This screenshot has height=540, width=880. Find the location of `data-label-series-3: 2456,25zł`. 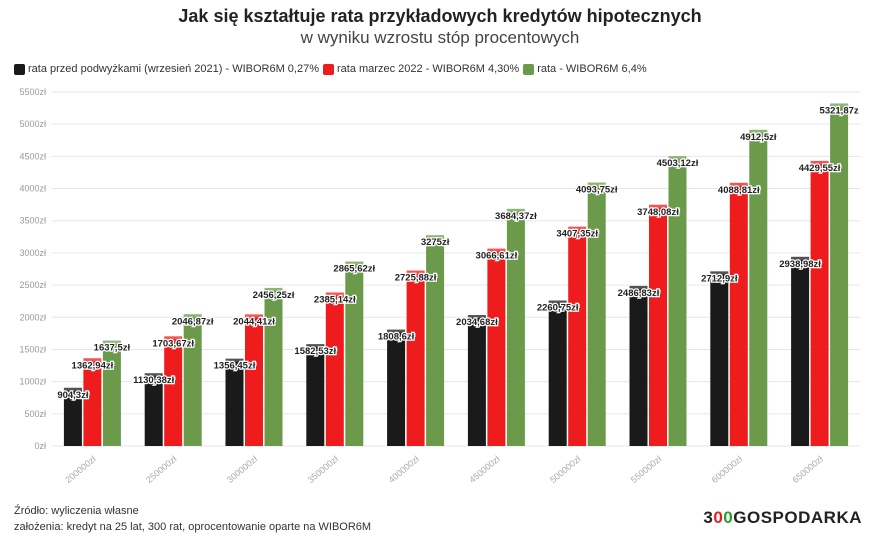

data-label-series-3: 2456,25zł is located at coordinates (274, 295).